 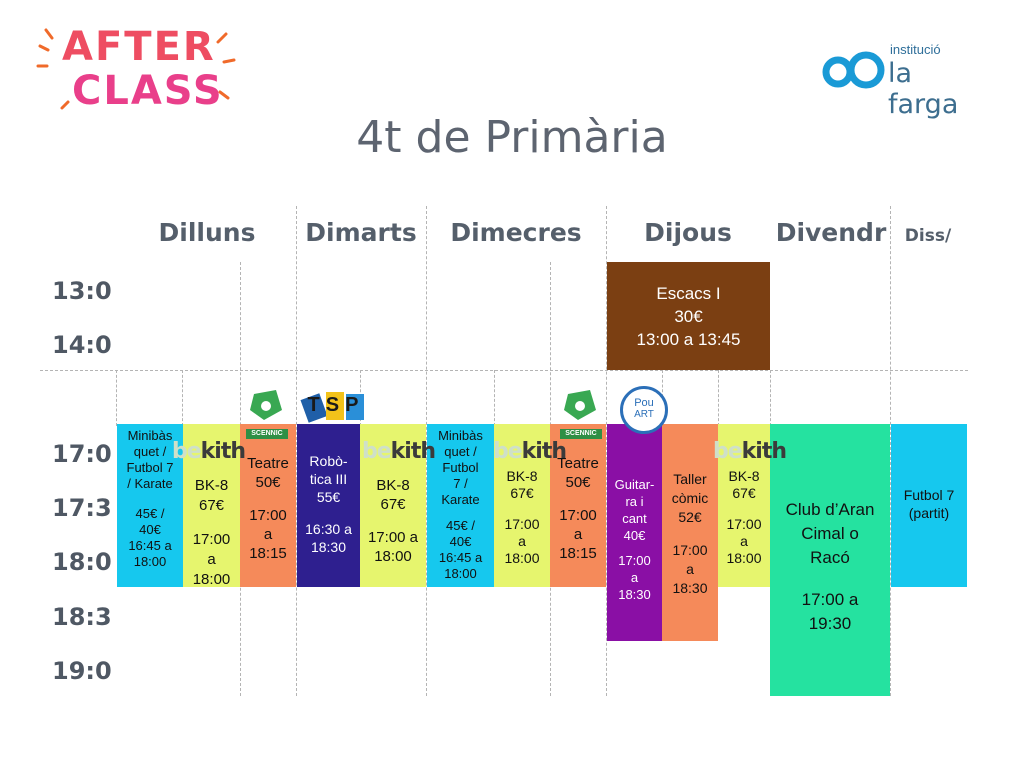 What do you see at coordinates (578, 505) in the screenshot?
I see `activity-wed-teatre: Teatre 50€ 17:00 a 18:15` at bounding box center [578, 505].